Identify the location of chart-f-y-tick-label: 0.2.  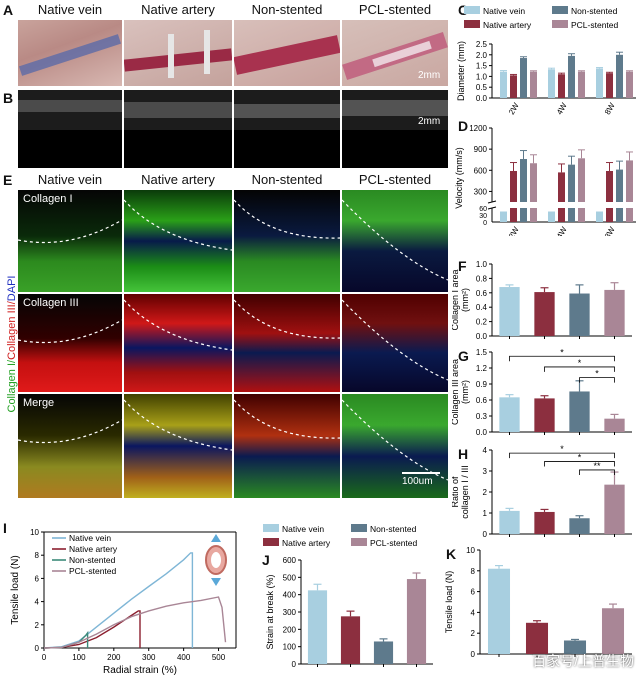
(482, 322).